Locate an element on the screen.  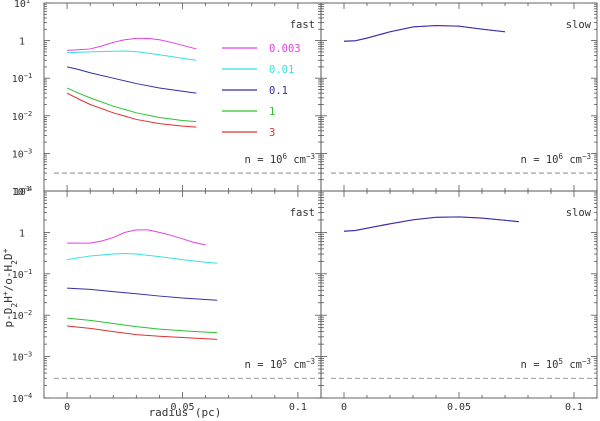
x-axis-label: radius (pc) is located at coordinates (185, 412).